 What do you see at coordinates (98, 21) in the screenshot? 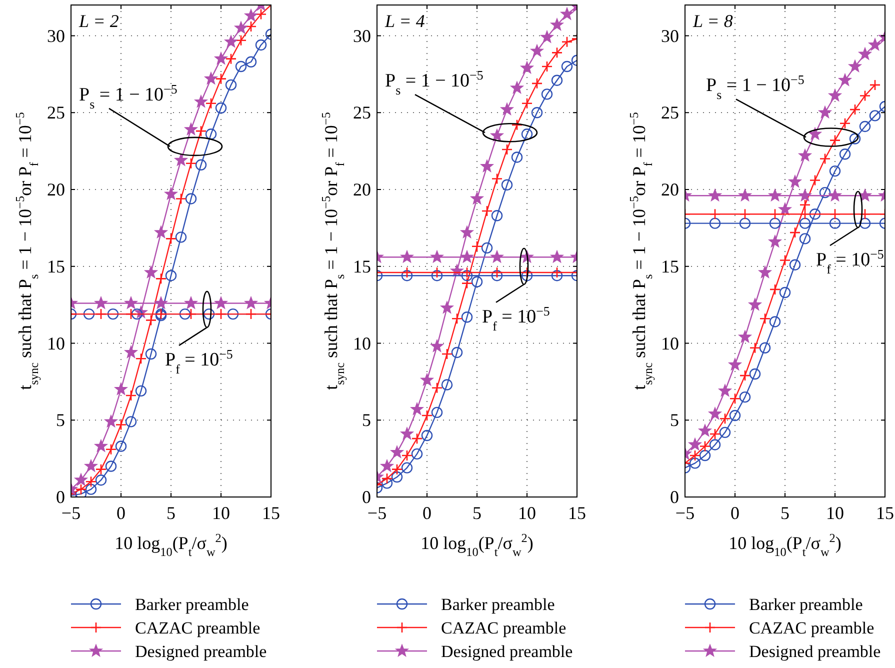
I see `annotation: L = 2` at bounding box center [98, 21].